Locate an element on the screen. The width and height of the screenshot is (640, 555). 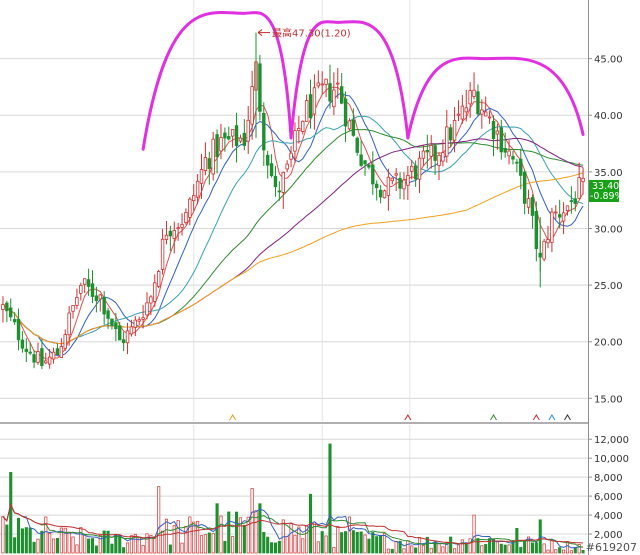
event-marker is located at coordinates (536, 417).